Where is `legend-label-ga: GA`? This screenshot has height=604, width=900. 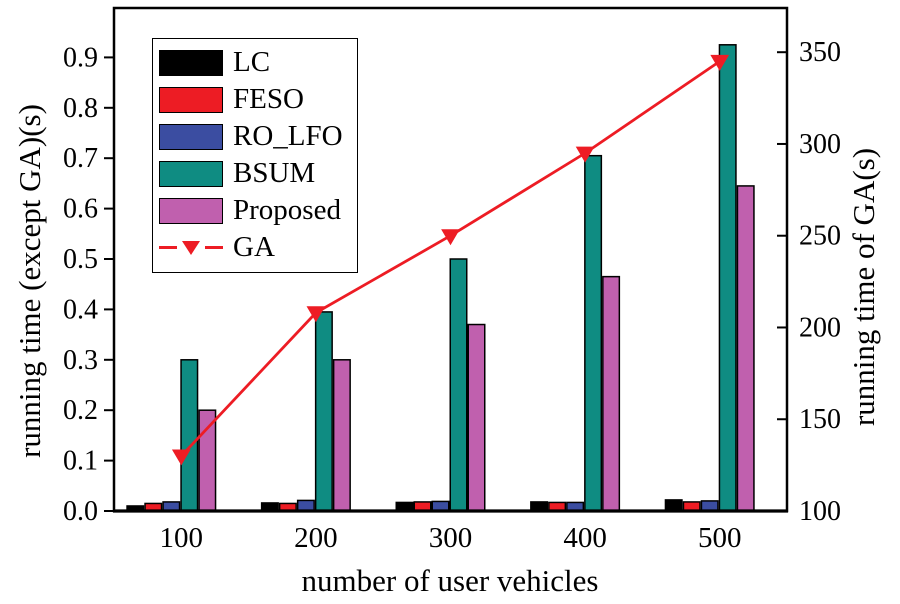 legend-label-ga: GA is located at coordinates (254, 247).